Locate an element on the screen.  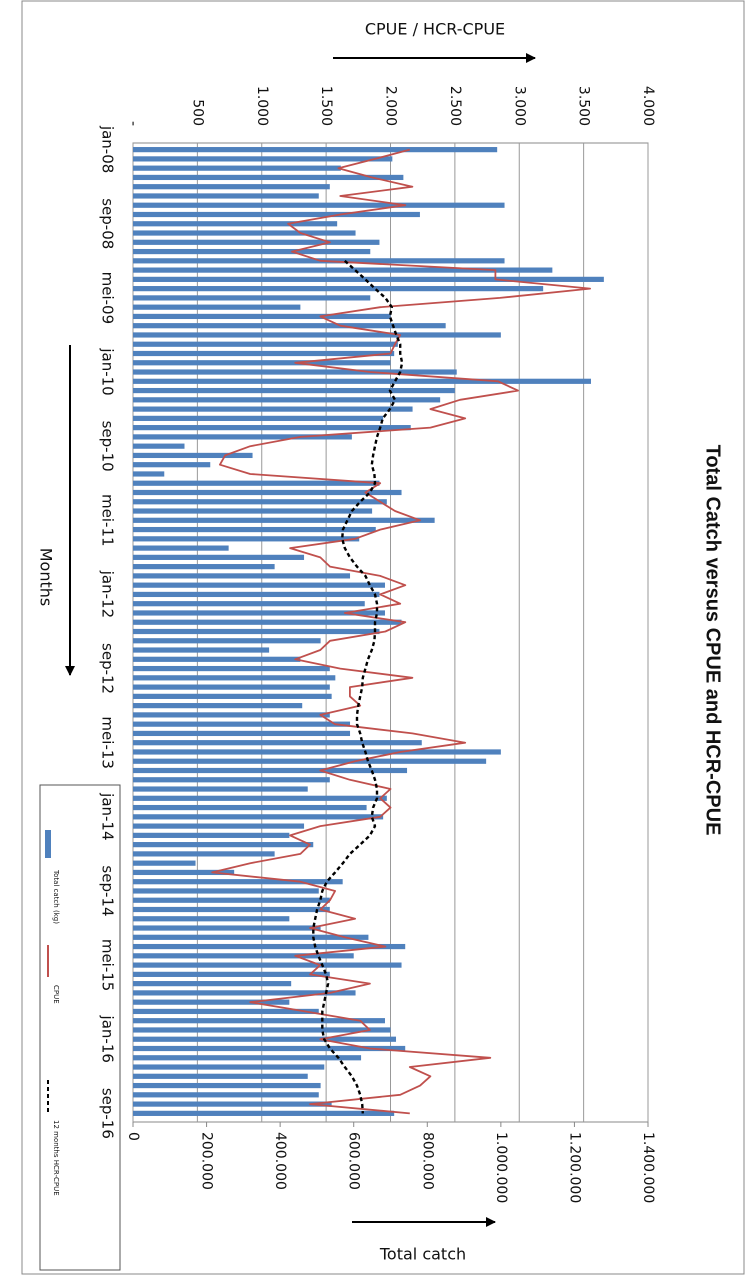
y-tick-label: 1.000.000 is located at coordinates (501, 1167).